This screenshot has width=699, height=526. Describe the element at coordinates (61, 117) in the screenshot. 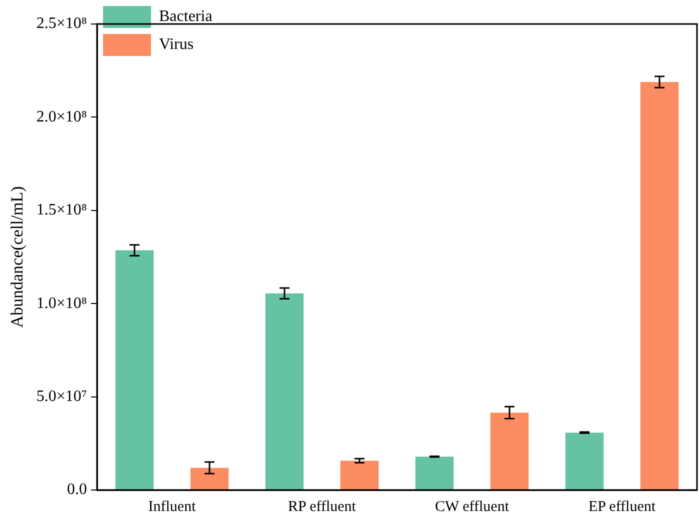

I see `y-tick-label: 2.0×10⁸` at that location.